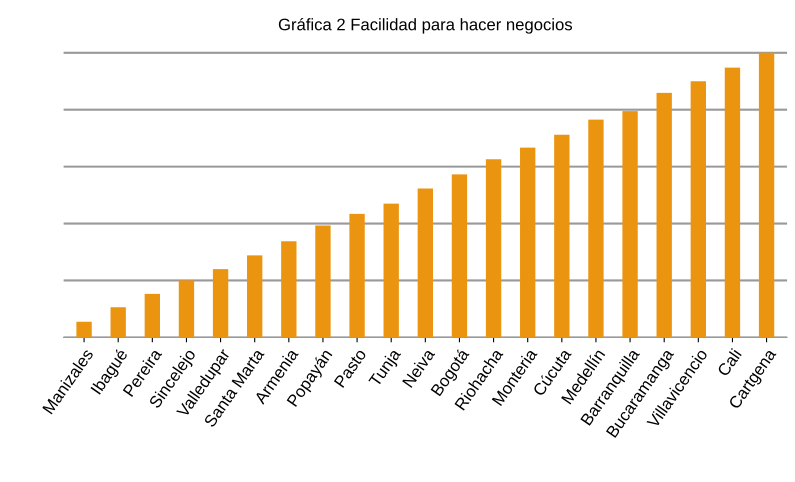  I want to click on chart-title: Gráfica 2 Facilidad para hacer negocios, so click(425, 26).